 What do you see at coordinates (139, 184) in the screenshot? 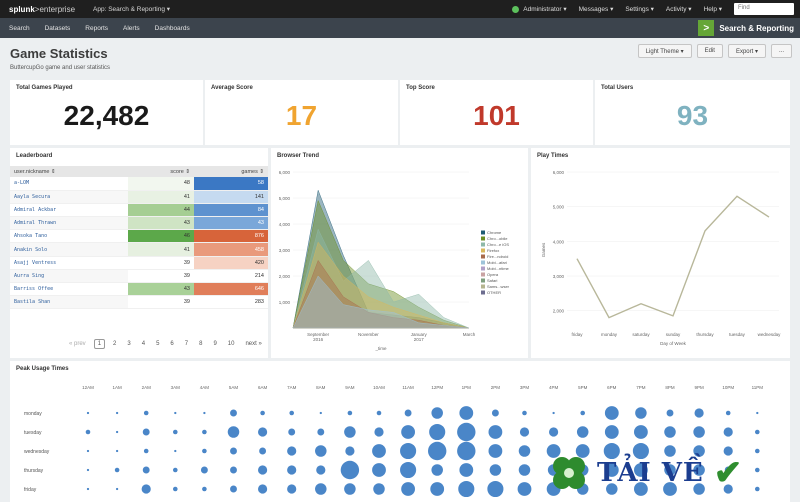
I see `table-row: a-LOM 48 58` at bounding box center [139, 184].